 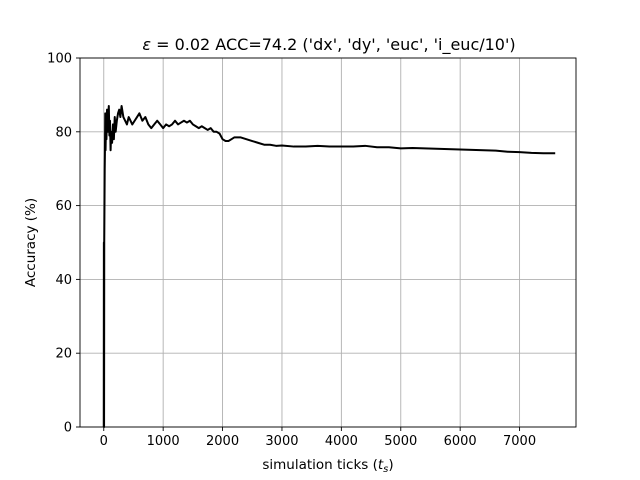 What do you see at coordinates (68, 428) in the screenshot?
I see `y-tick-label: 0` at bounding box center [68, 428].